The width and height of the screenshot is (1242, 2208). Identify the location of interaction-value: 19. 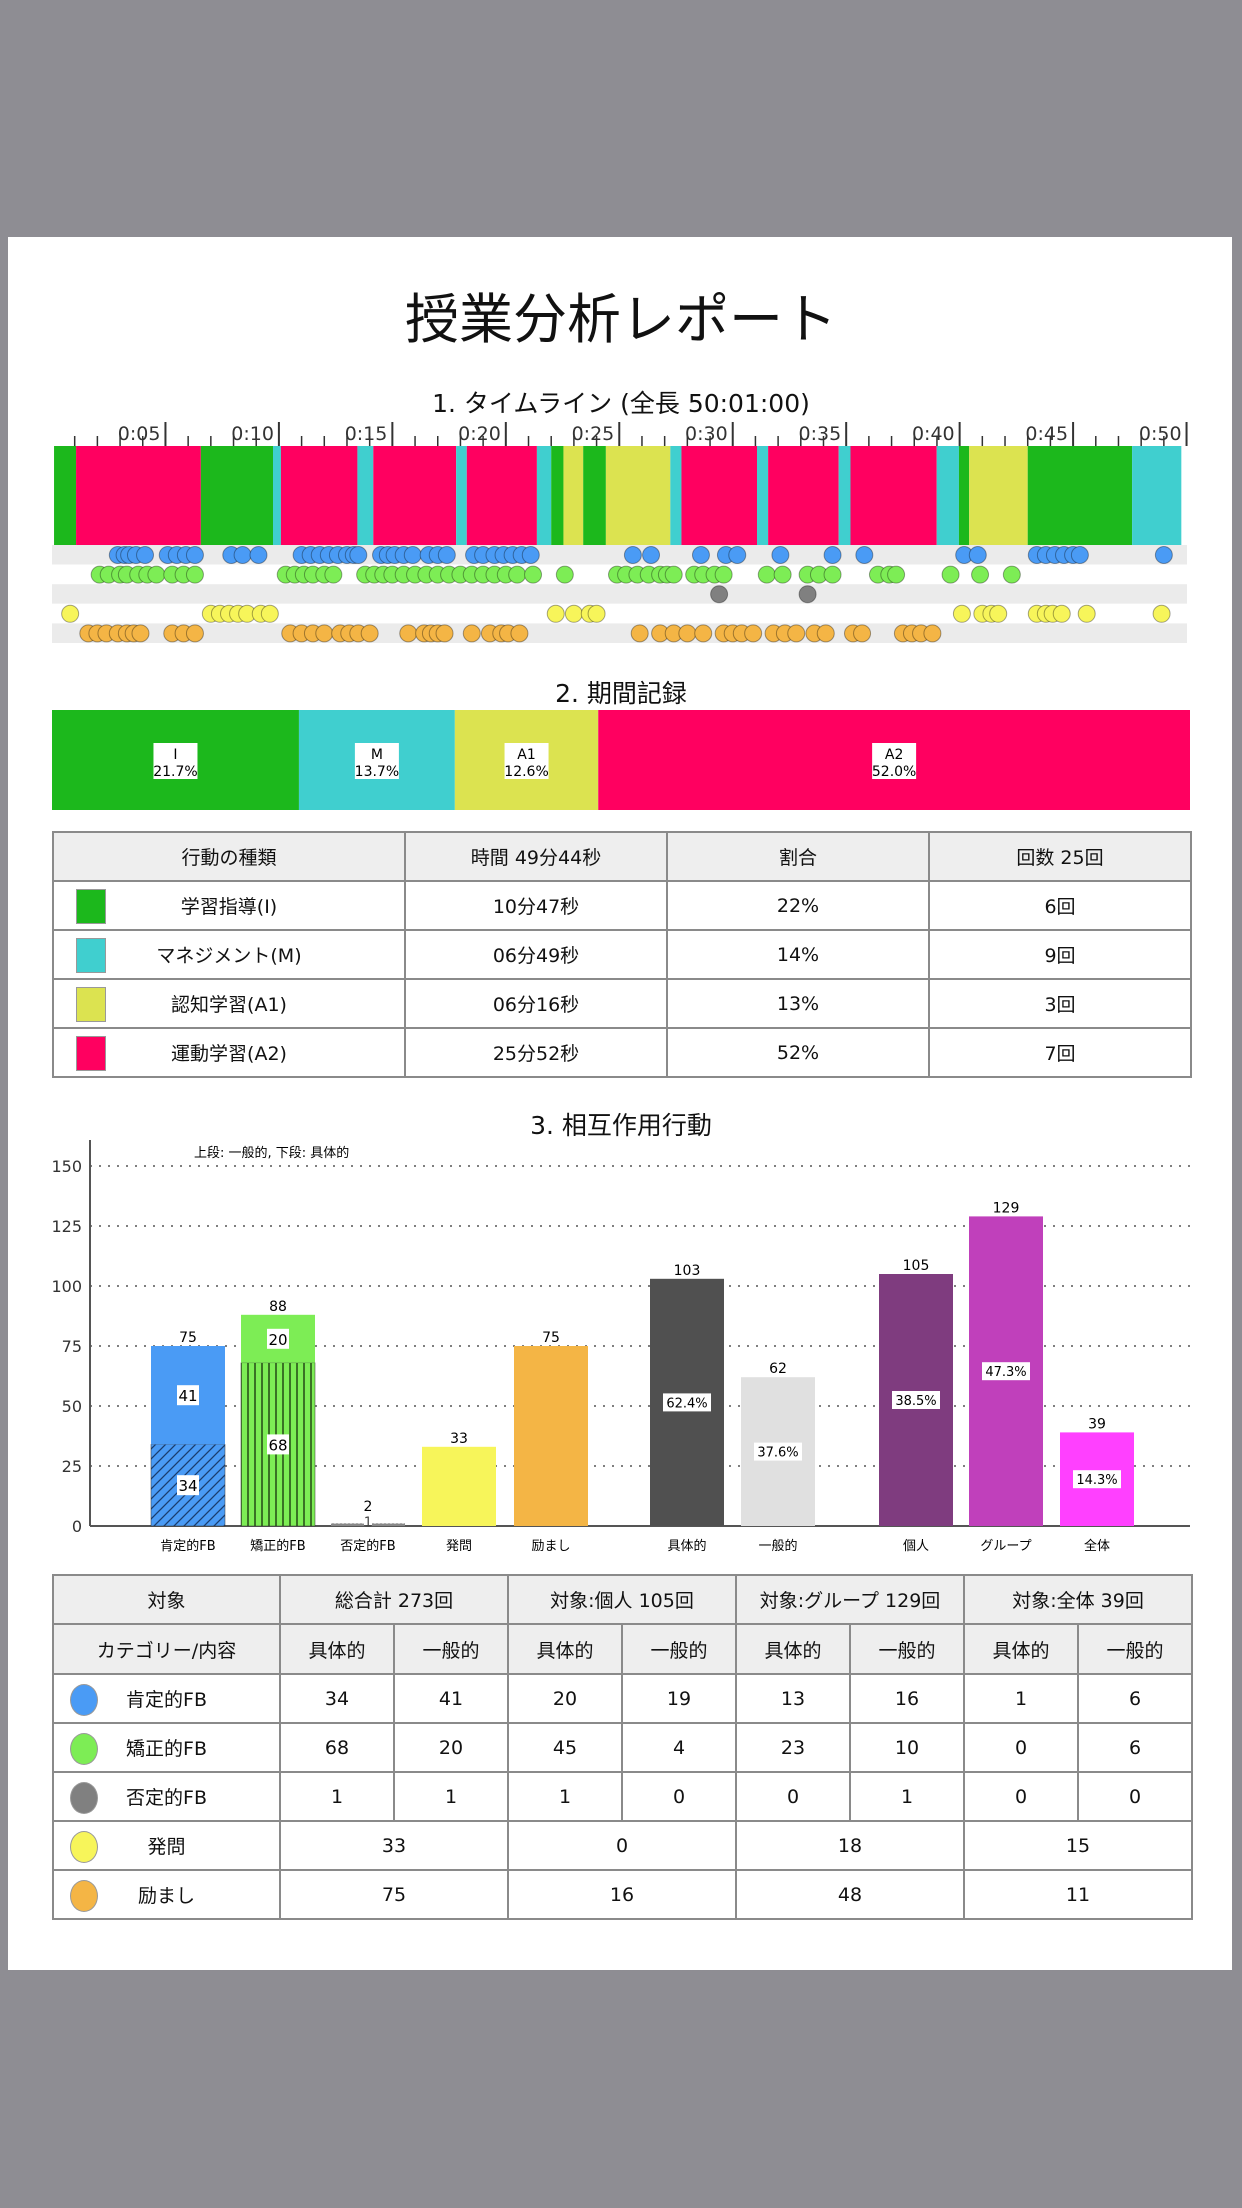
(679, 1698).